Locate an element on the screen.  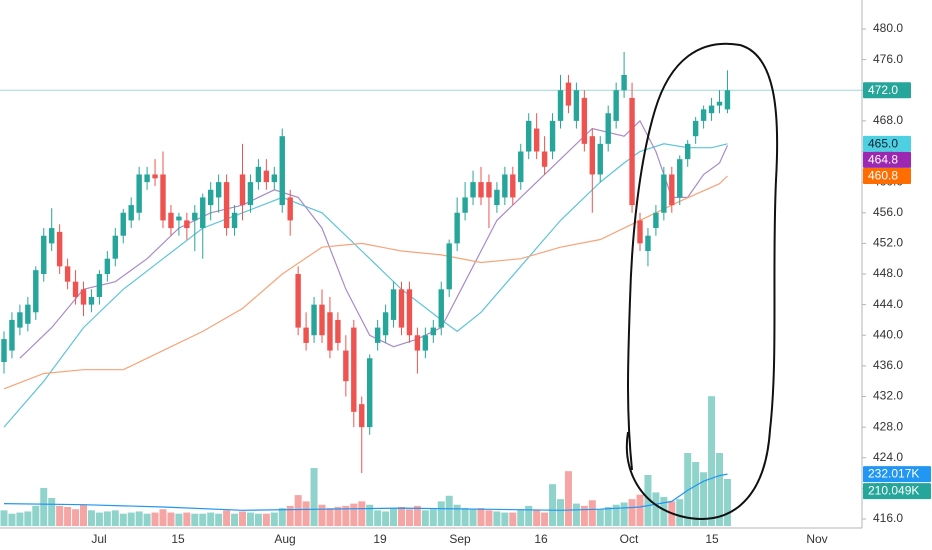
value-label: 232.017K is located at coordinates (893, 474).